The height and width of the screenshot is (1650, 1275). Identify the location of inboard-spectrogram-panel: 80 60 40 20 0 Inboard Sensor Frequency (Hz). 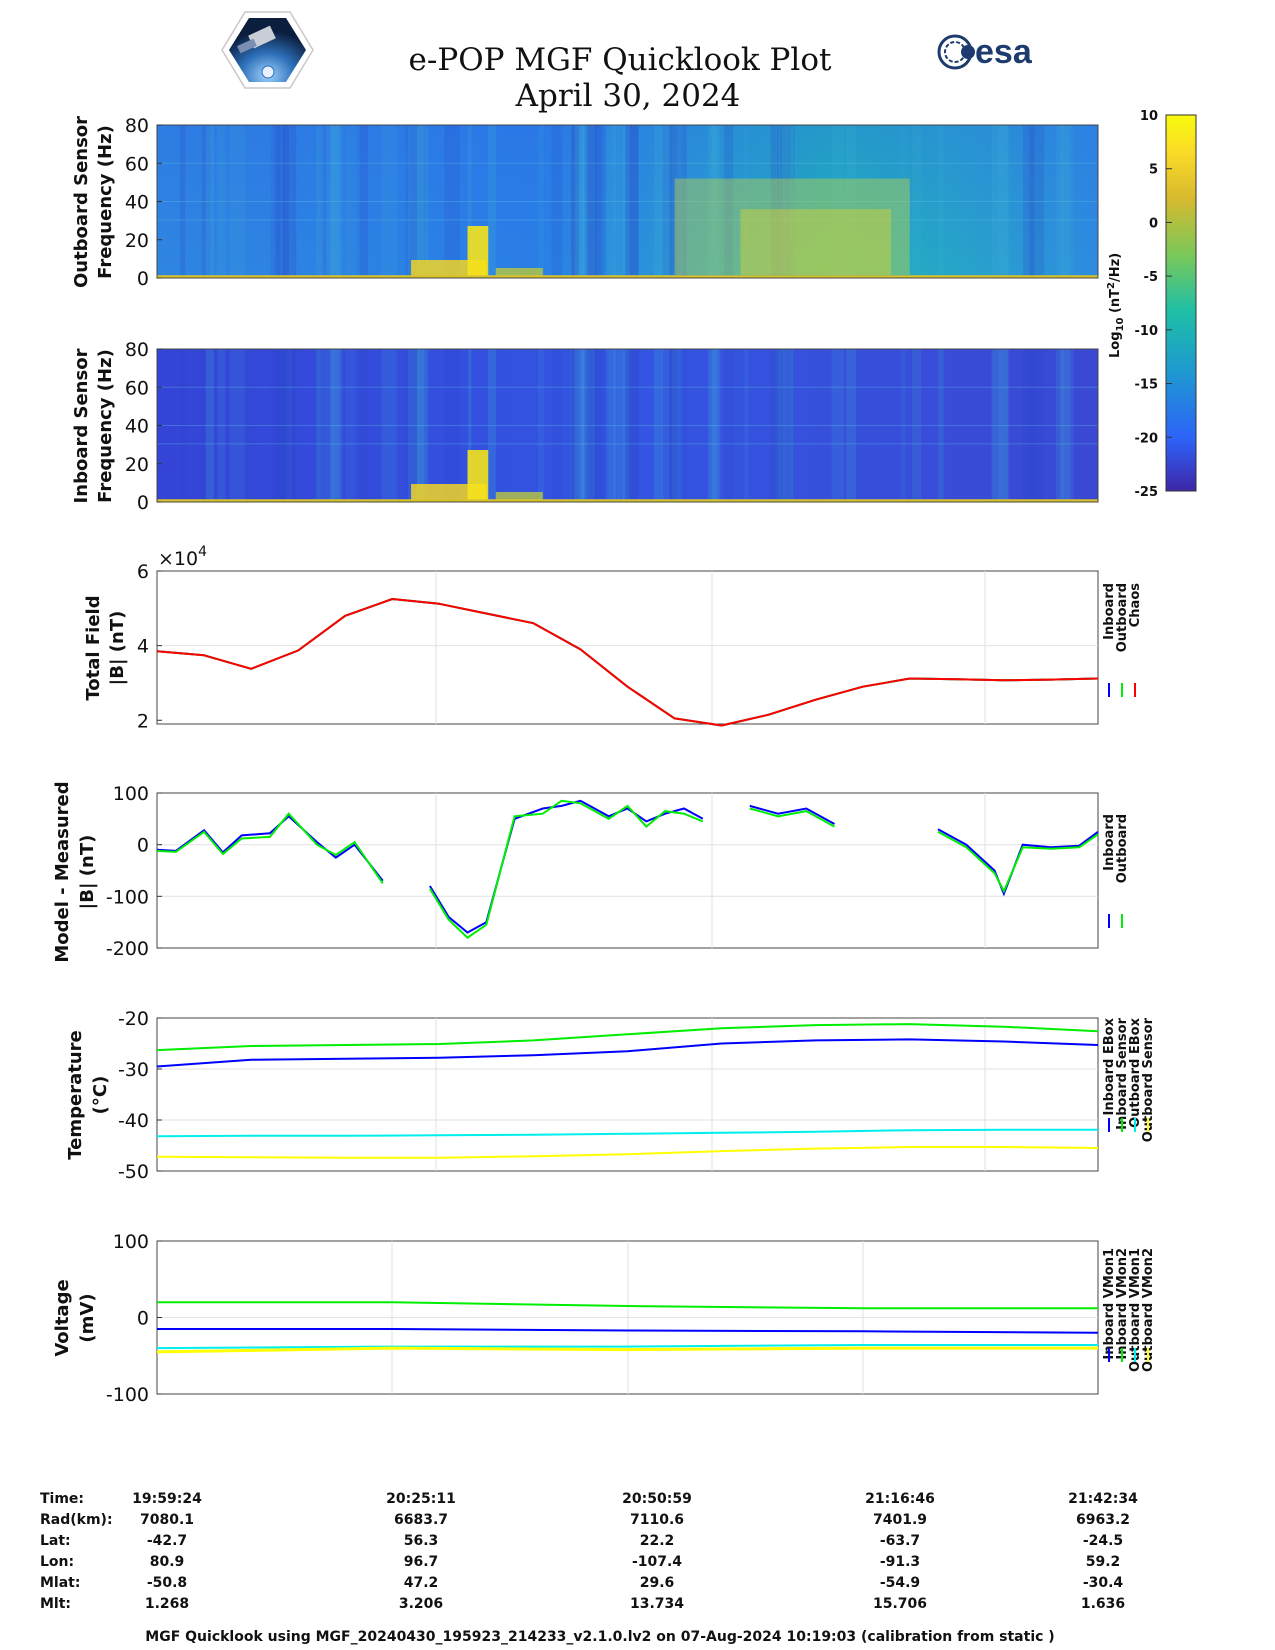
(585, 426).